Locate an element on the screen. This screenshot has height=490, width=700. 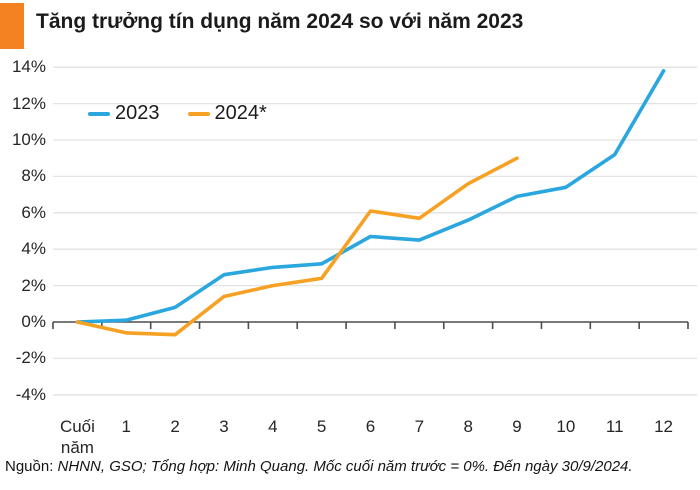
x-tick-label: 1 is located at coordinates (126, 426).